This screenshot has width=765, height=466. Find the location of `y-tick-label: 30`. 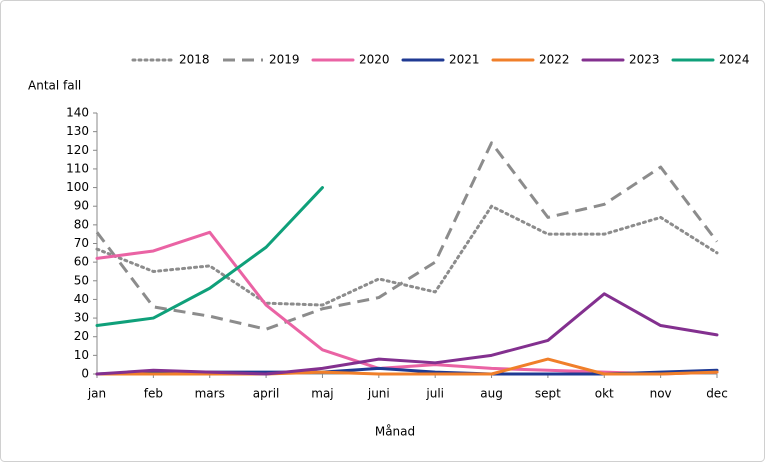

y-tick-label: 30 is located at coordinates (81, 318).